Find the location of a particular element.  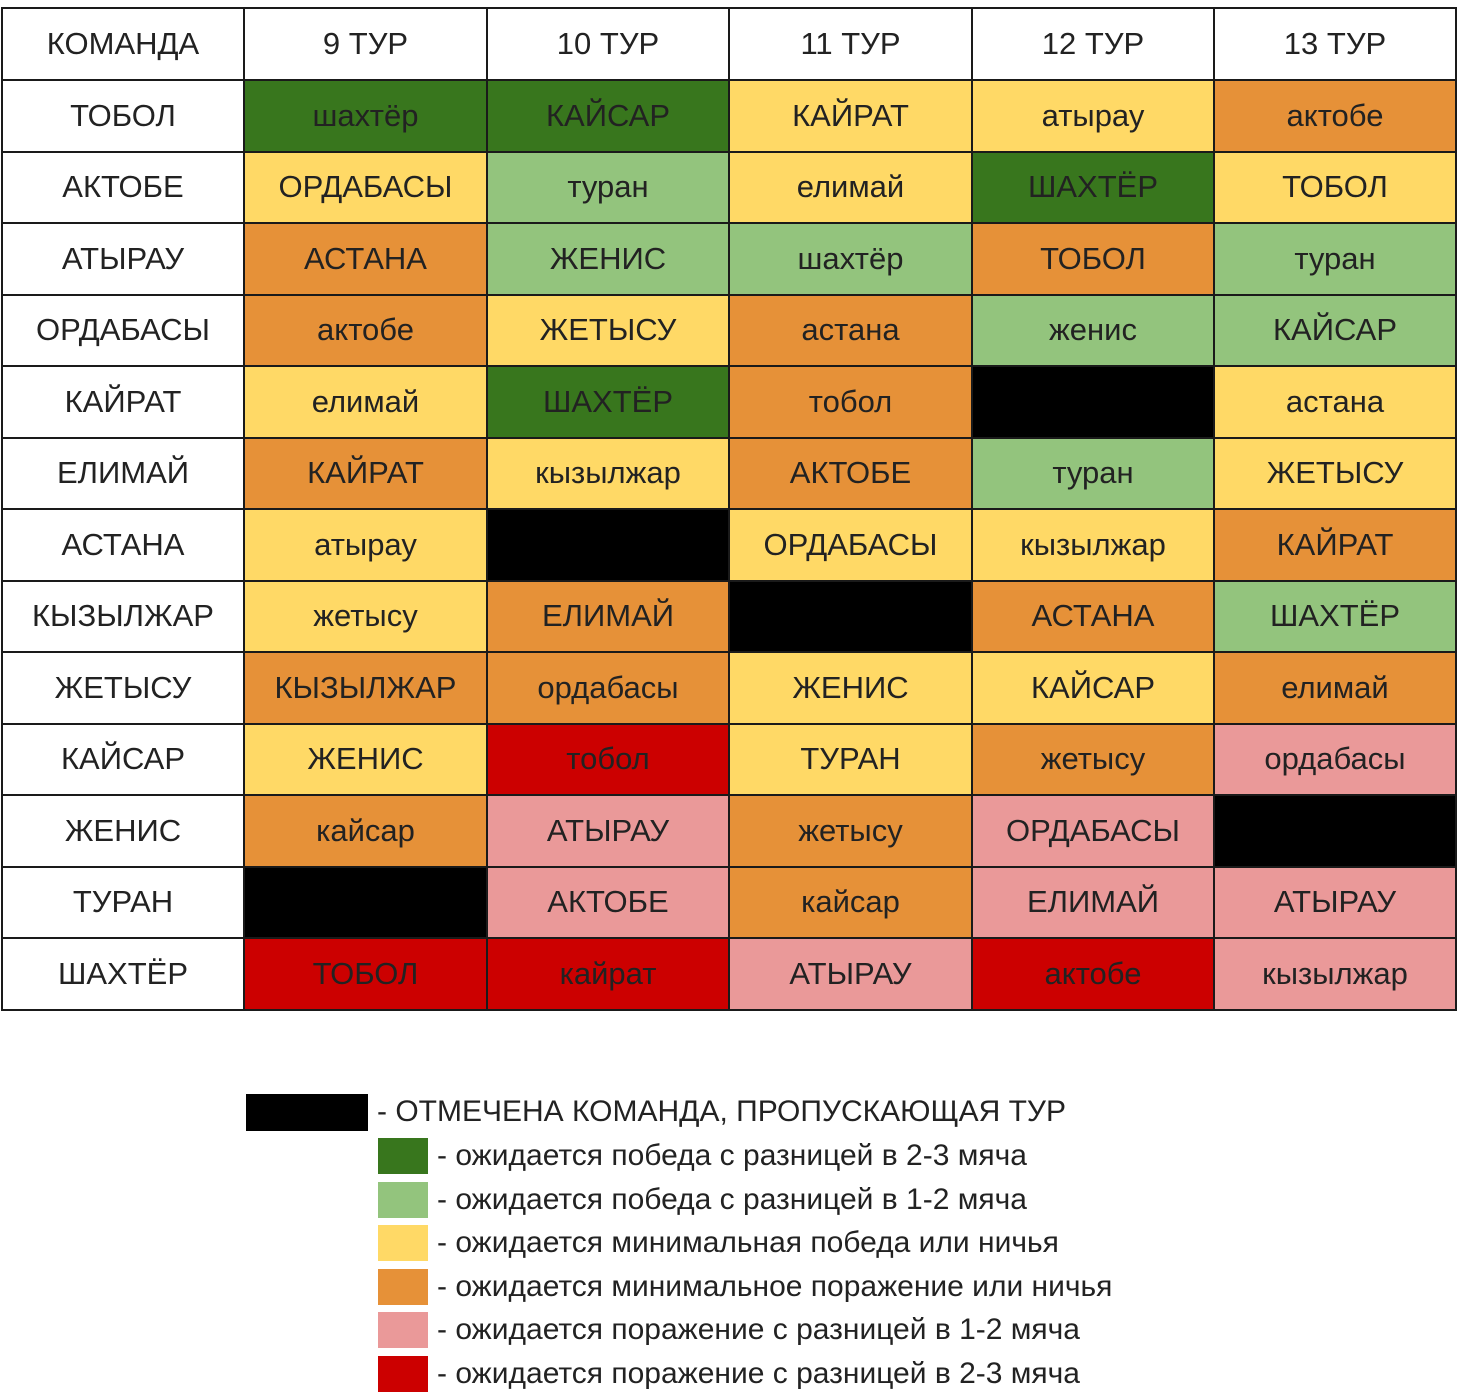

column-header-round: 11 ТУР is located at coordinates (850, 44).